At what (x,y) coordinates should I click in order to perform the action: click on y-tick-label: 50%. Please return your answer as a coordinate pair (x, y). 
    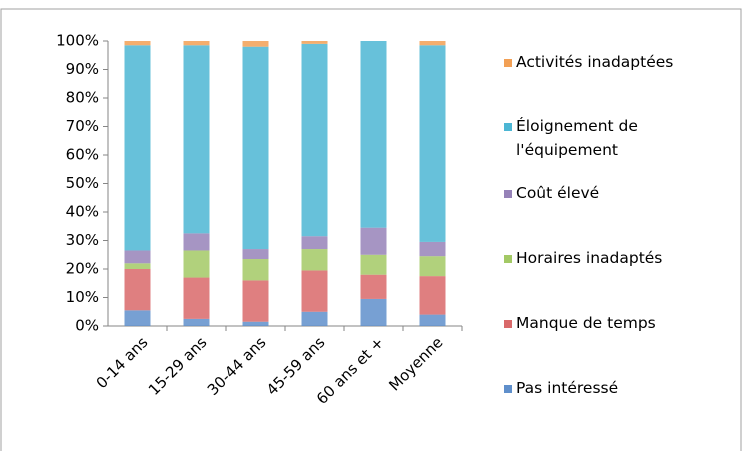
    Looking at the image, I should click on (82, 183).